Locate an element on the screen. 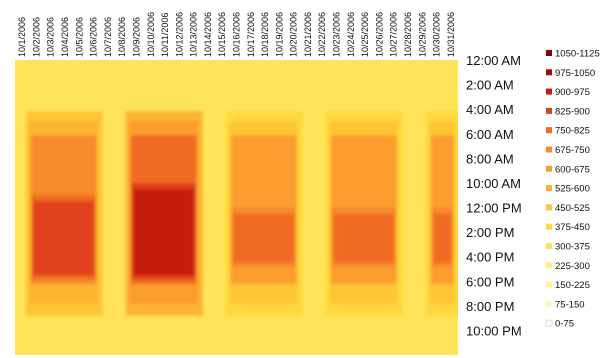 The height and width of the screenshot is (358, 603). x-tick-label: 10/16/2006 is located at coordinates (237, 34).